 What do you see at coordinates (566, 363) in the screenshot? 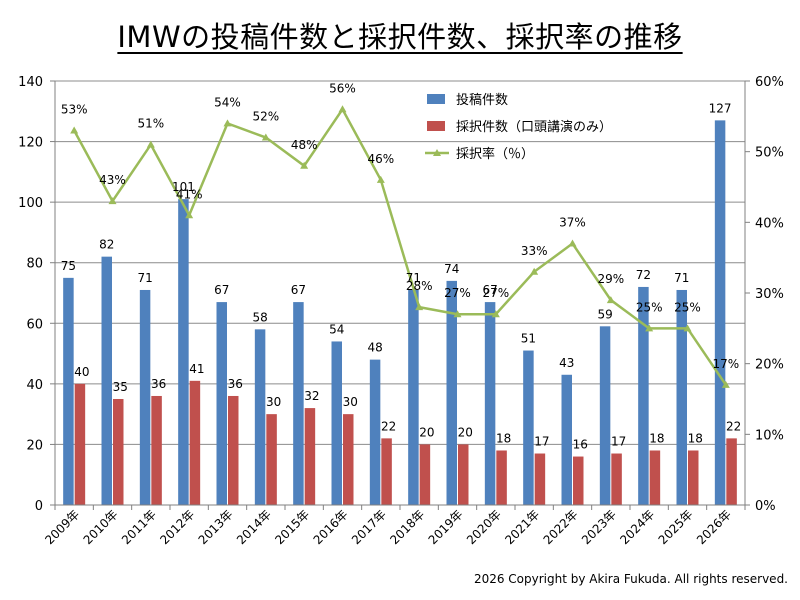
I see `data-label: 43` at bounding box center [566, 363].